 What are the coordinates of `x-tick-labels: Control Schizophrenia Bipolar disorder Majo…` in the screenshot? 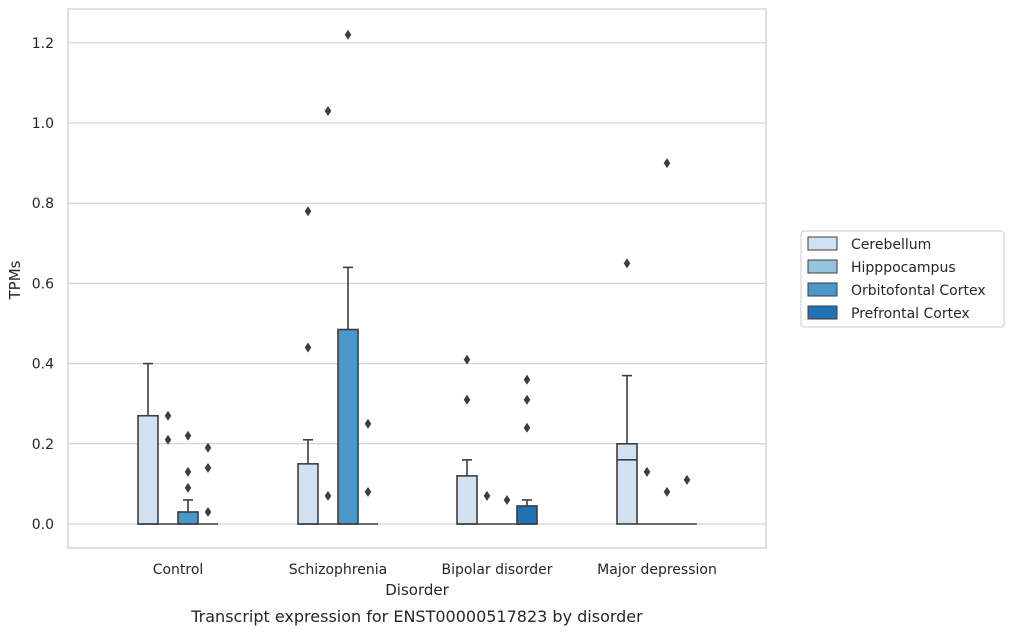 It's located at (435, 570).